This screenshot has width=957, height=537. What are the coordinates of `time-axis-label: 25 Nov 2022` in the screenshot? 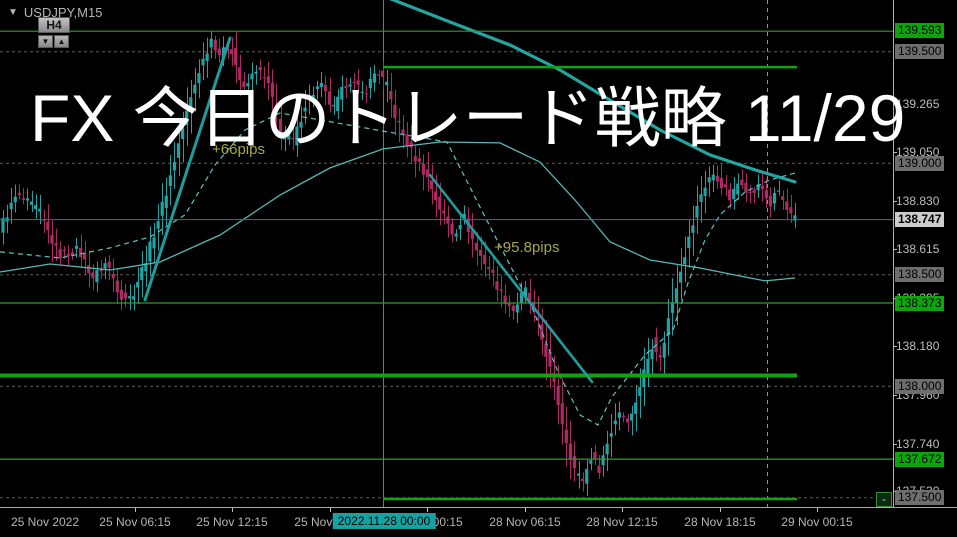 It's located at (45, 522).